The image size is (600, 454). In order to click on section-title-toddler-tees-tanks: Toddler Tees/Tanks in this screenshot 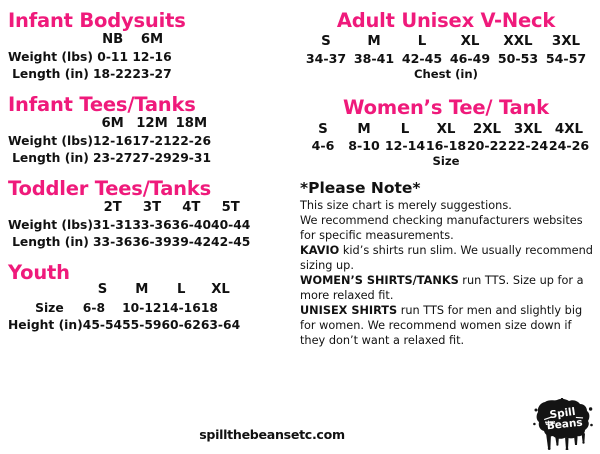, I will do `click(110, 189)`.